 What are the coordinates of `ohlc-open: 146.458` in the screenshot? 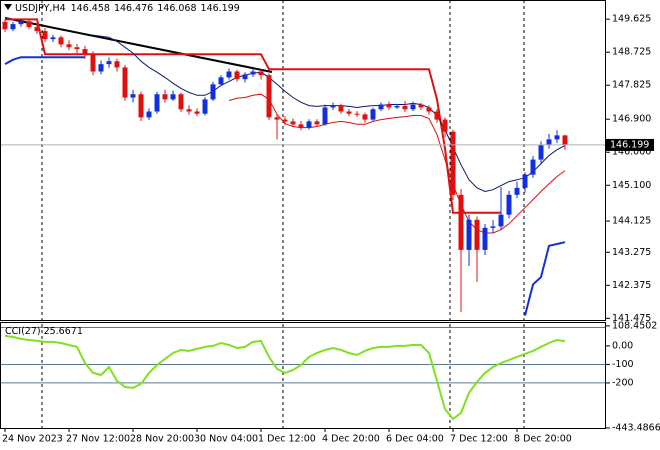 It's located at (90, 8).